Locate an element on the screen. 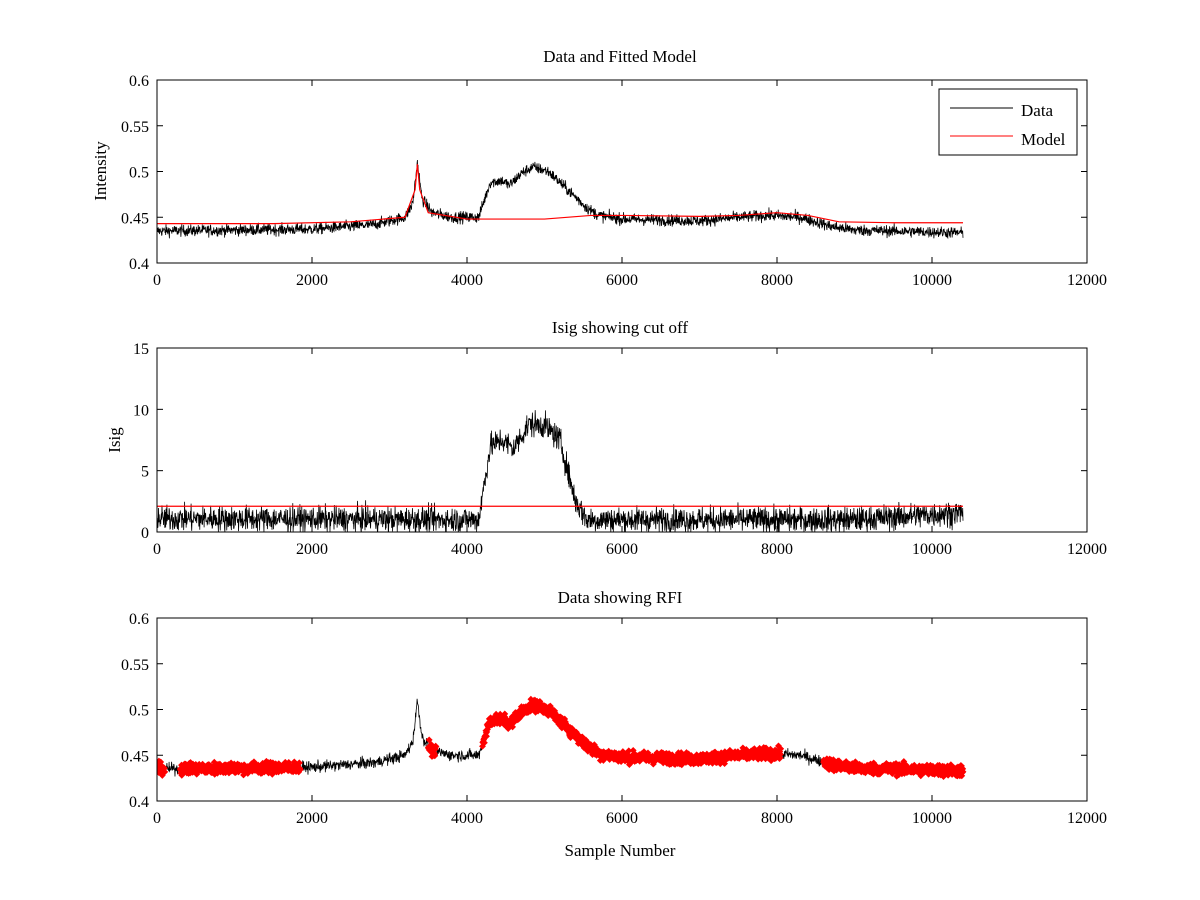 This screenshot has width=1200, height=900. chart-title: Data and Fitted Model is located at coordinates (620, 56).